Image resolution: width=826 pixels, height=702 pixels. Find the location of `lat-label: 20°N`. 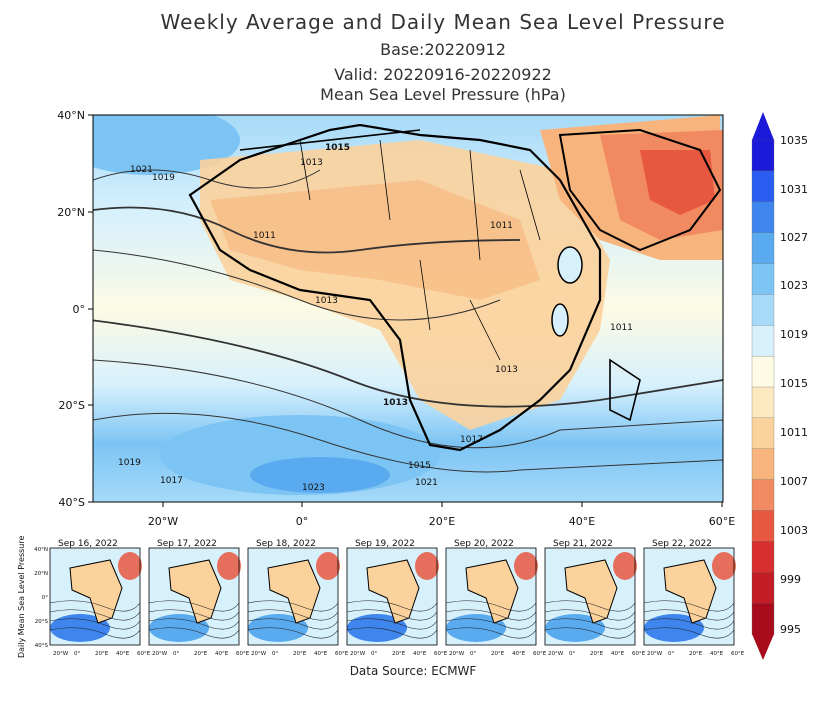

lat-label: 20°N is located at coordinates (71, 212).